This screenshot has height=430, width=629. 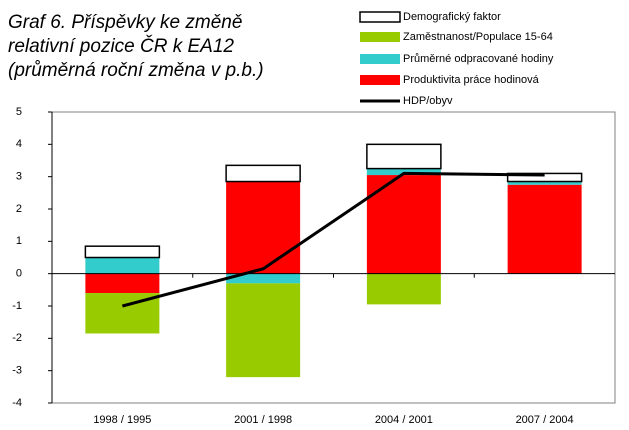 What do you see at coordinates (404, 420) in the screenshot?
I see `x-tick-label: 2004 / 2001` at bounding box center [404, 420].